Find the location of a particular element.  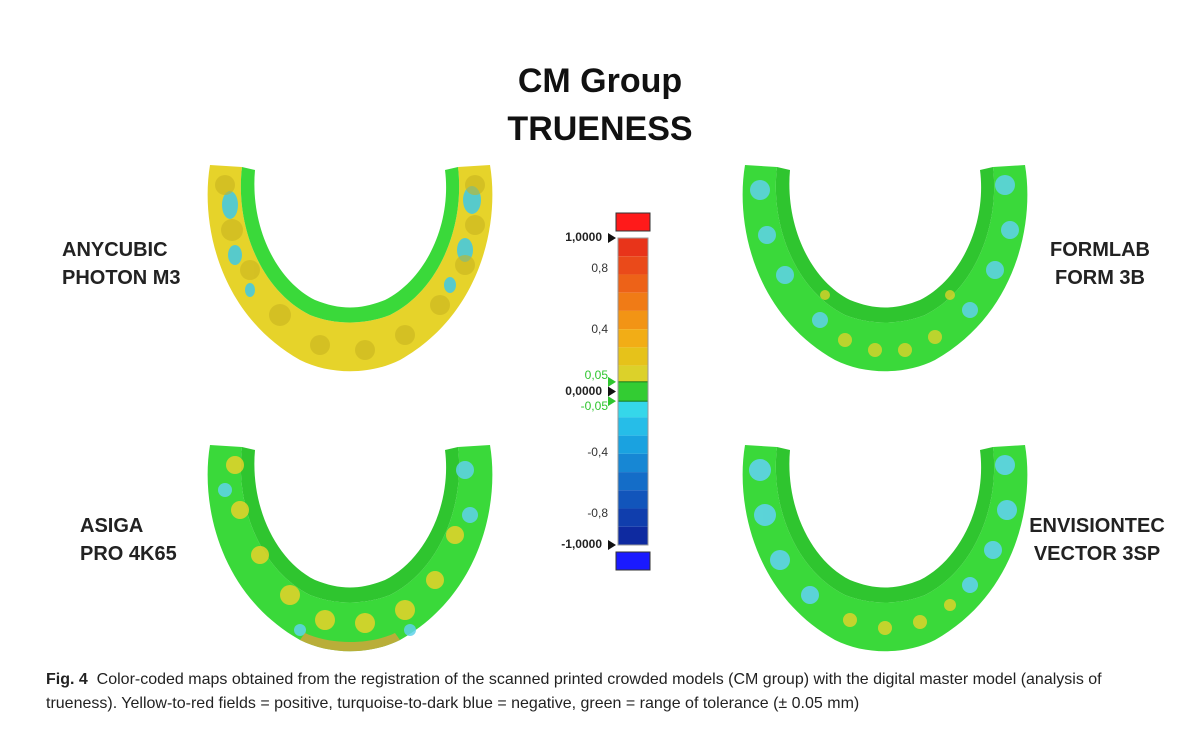

scale-tick-label: -1,0000 is located at coordinates (581, 544).